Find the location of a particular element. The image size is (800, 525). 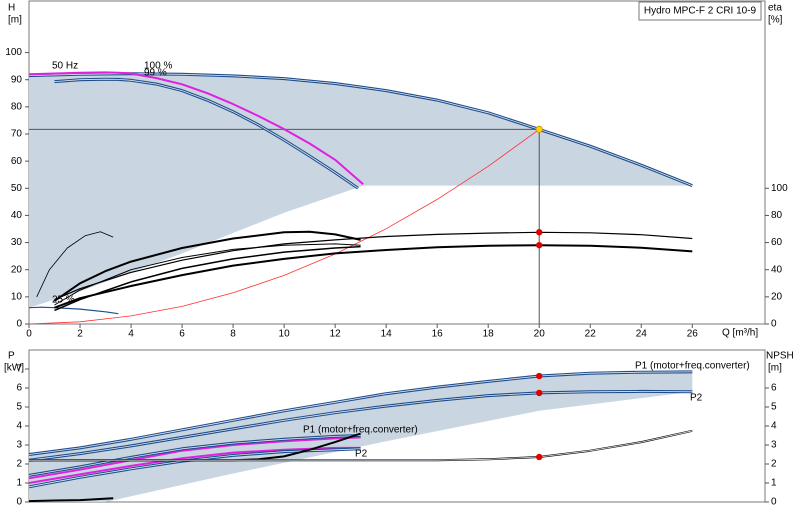

y-tick-label: 10 is located at coordinates (17, 296).